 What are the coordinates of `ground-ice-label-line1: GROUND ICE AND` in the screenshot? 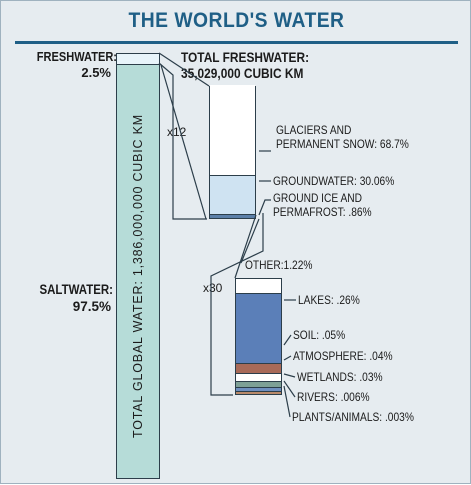 It's located at (317, 198).